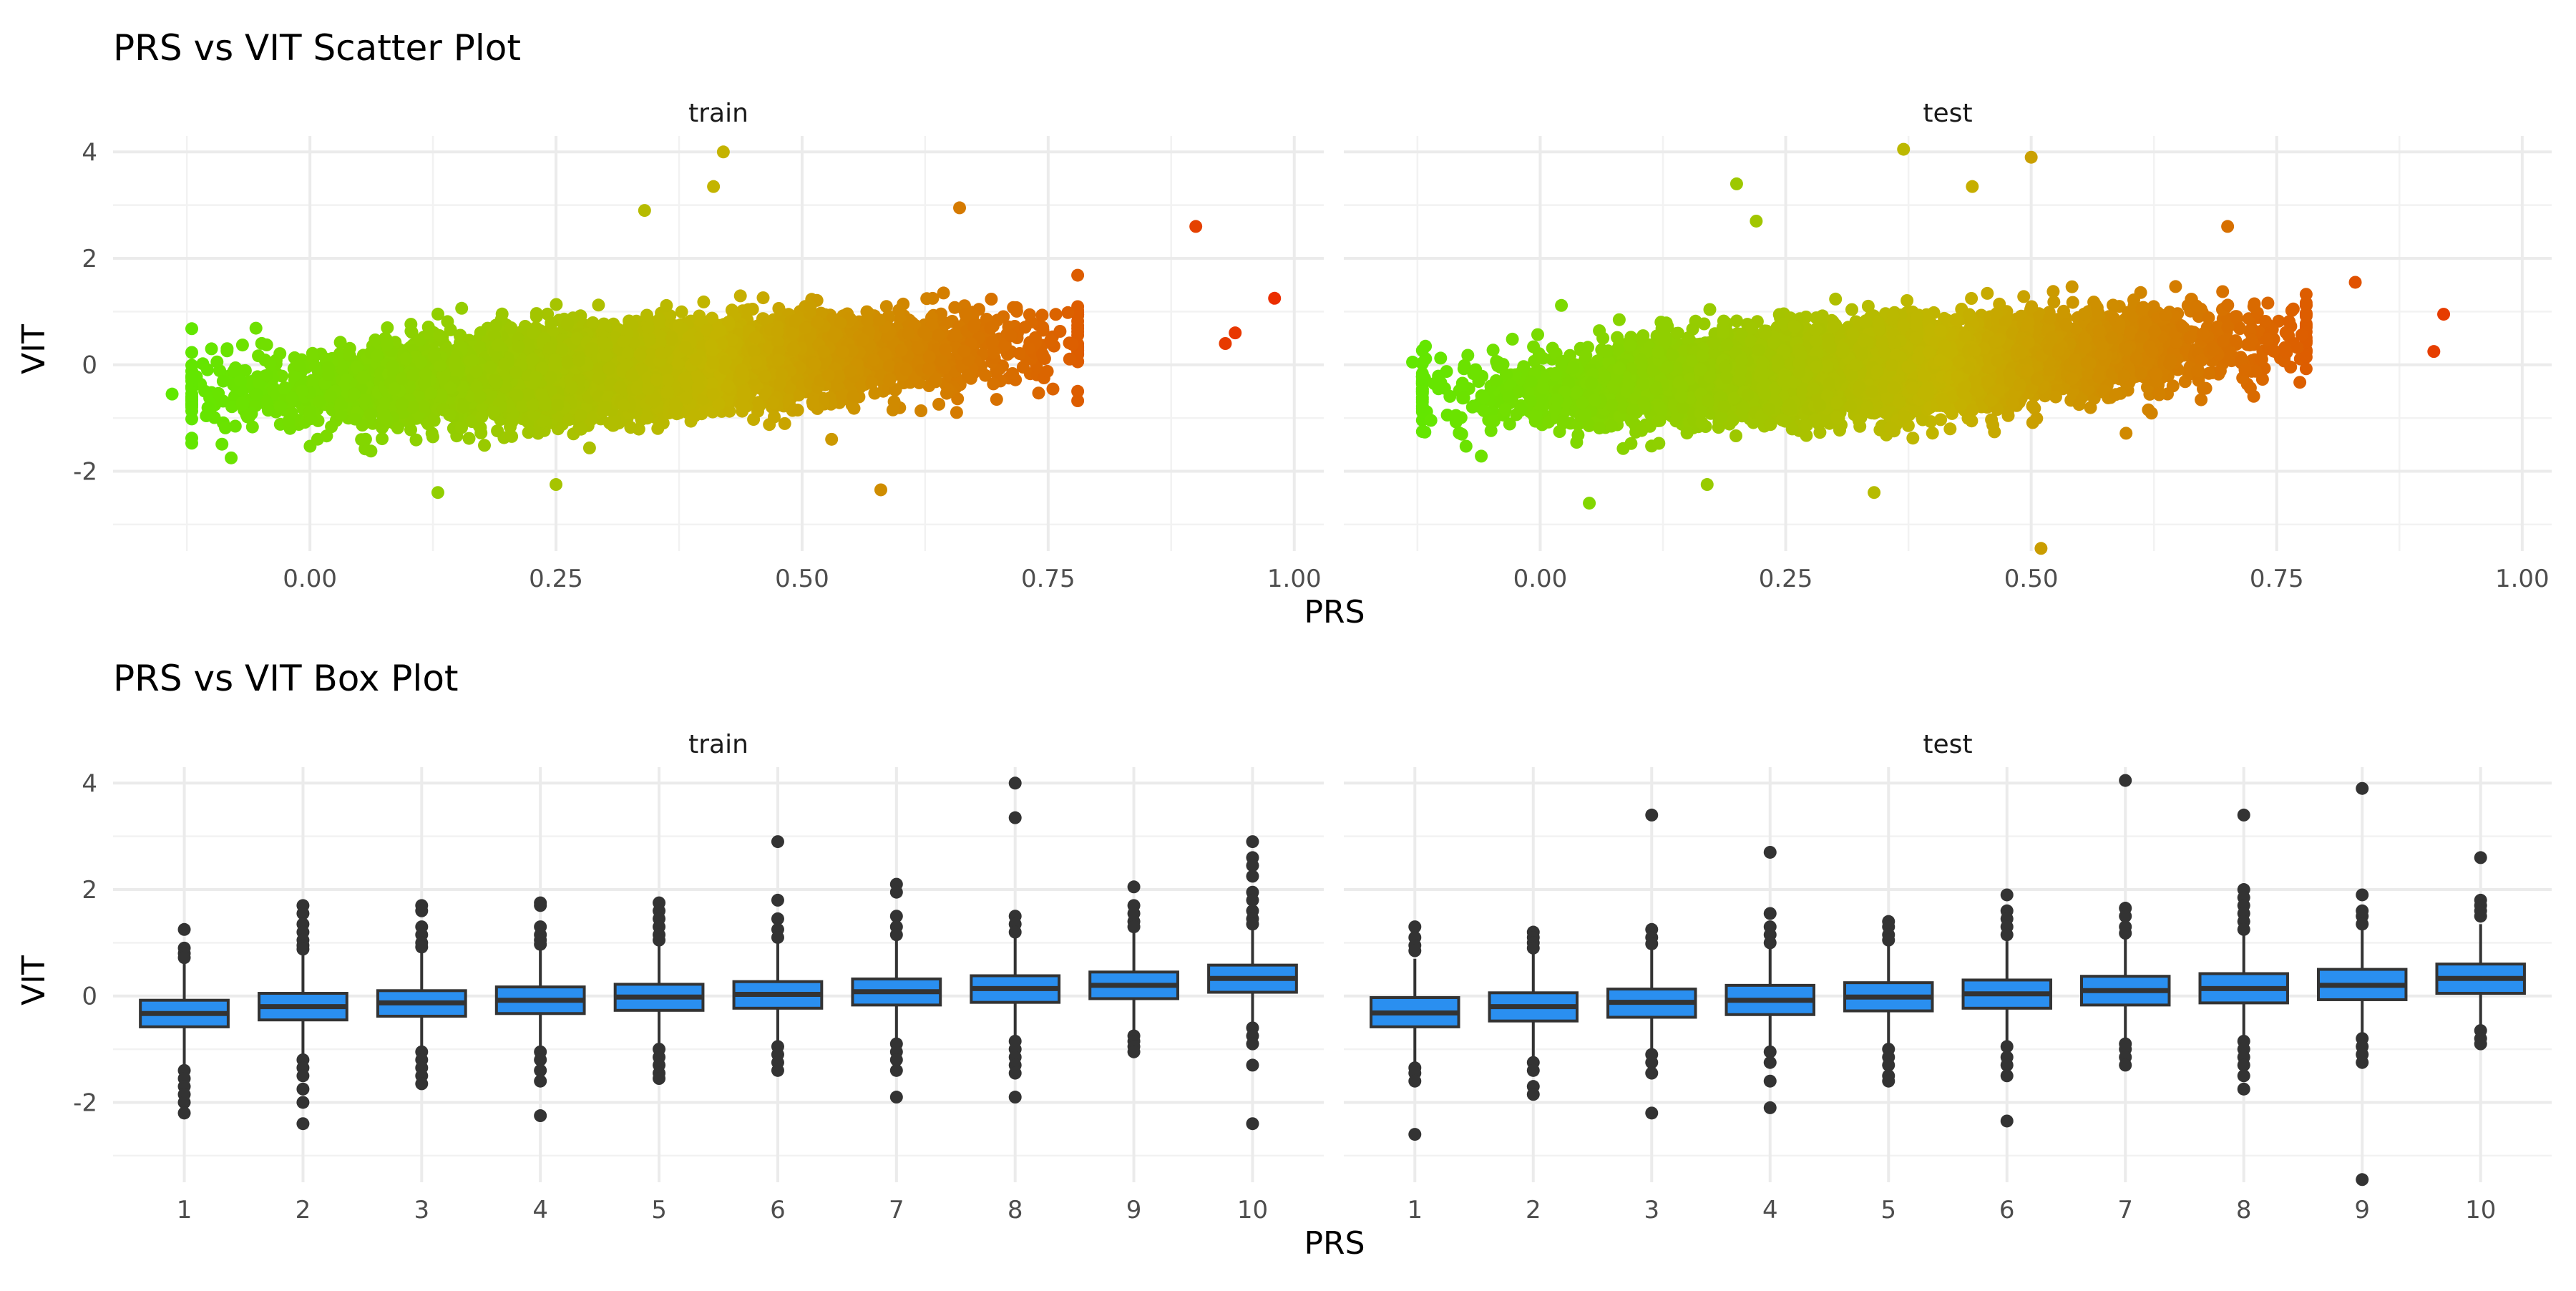 The height and width of the screenshot is (1291, 2576). What do you see at coordinates (802, 579) in the screenshot?
I see `x-tick-label: 0.50` at bounding box center [802, 579].